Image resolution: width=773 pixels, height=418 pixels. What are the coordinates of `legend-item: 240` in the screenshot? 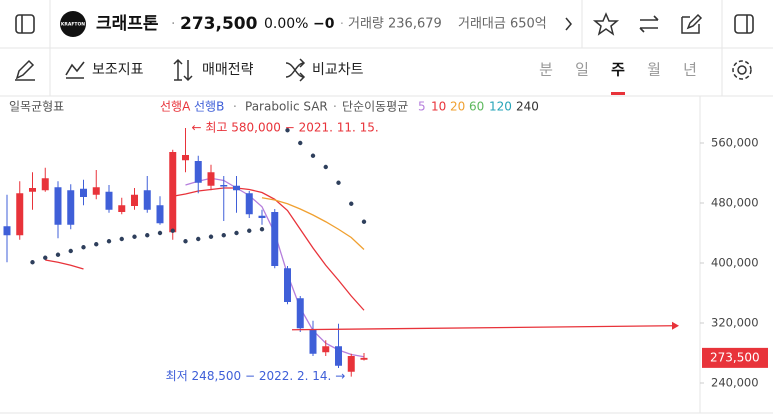 It's located at (527, 107).